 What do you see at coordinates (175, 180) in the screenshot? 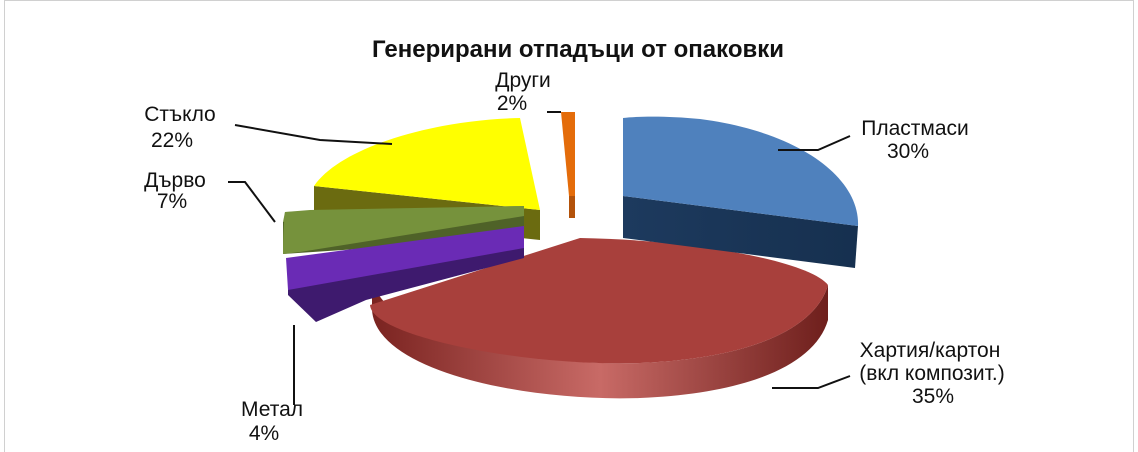
I see `label-wood-name: Дърво` at bounding box center [175, 180].